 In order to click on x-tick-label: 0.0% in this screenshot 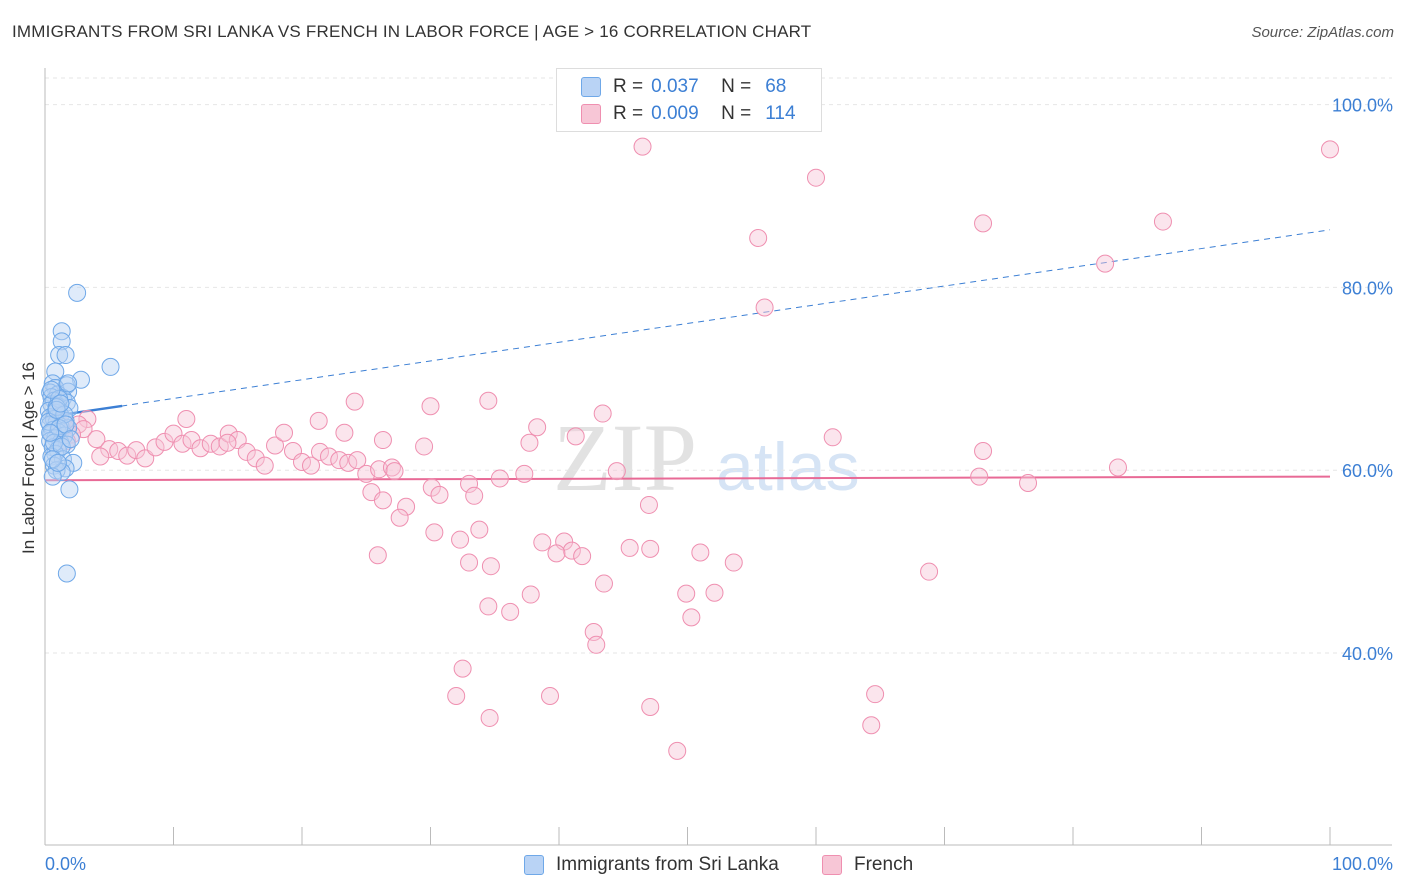, I will do `click(65, 864)`.